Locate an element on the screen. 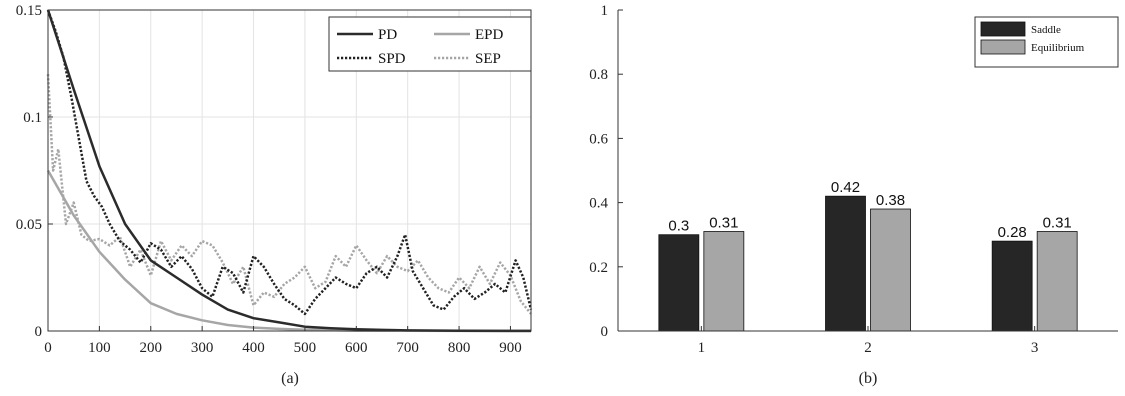 The width and height of the screenshot is (1125, 396). legend-label: Saddle is located at coordinates (1046, 30).